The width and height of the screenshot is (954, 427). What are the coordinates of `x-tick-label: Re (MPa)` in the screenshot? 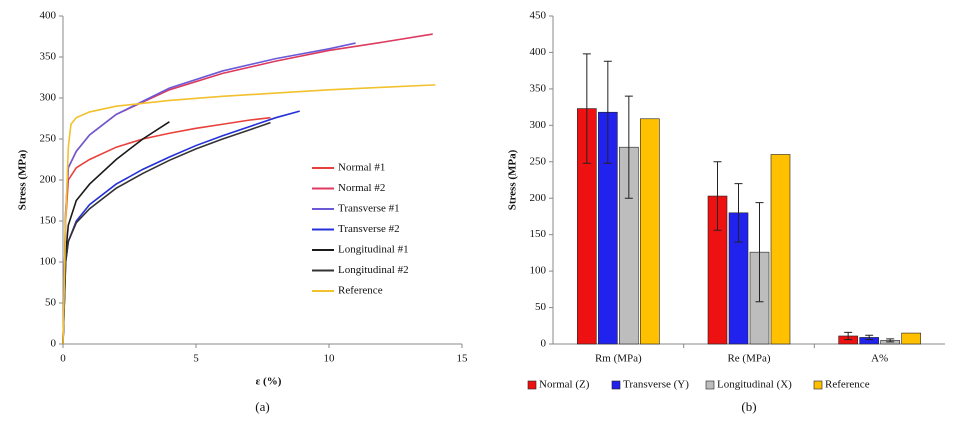 It's located at (748, 359).